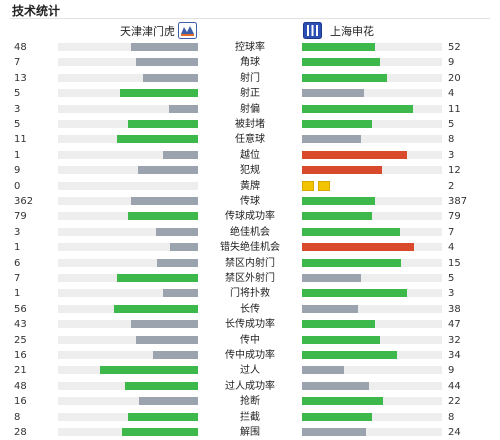  What do you see at coordinates (250, 293) in the screenshot?
I see `stat-row: 1 门将扑救 3` at bounding box center [250, 293].